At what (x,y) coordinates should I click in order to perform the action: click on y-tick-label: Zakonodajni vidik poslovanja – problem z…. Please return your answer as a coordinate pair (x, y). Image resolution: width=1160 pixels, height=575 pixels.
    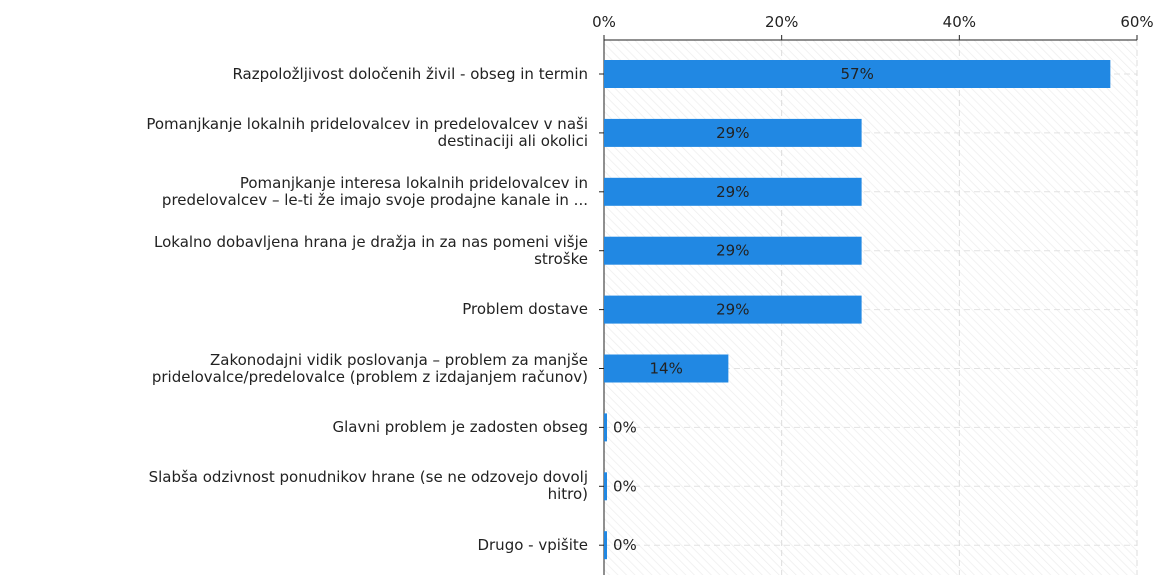
    Looking at the image, I should click on (369, 368).